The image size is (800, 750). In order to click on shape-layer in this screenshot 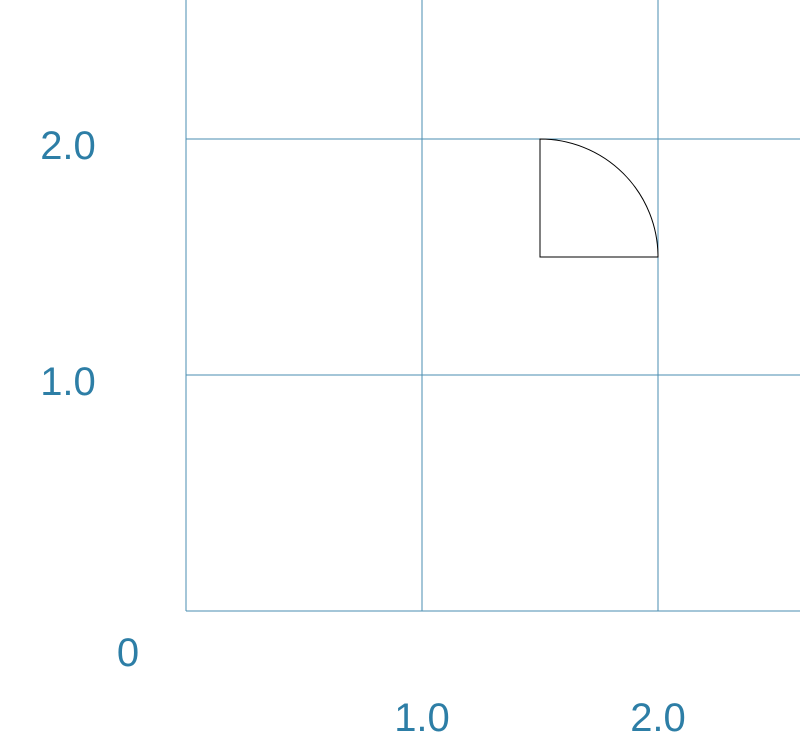, I will do `click(599, 198)`.